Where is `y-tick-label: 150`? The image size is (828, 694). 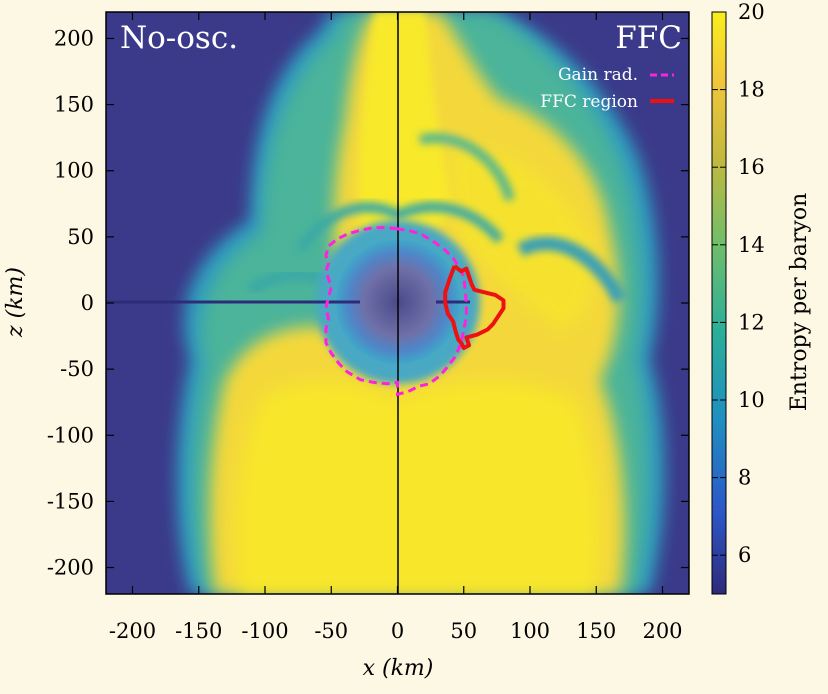
y-tick-label: 150 is located at coordinates (74, 105).